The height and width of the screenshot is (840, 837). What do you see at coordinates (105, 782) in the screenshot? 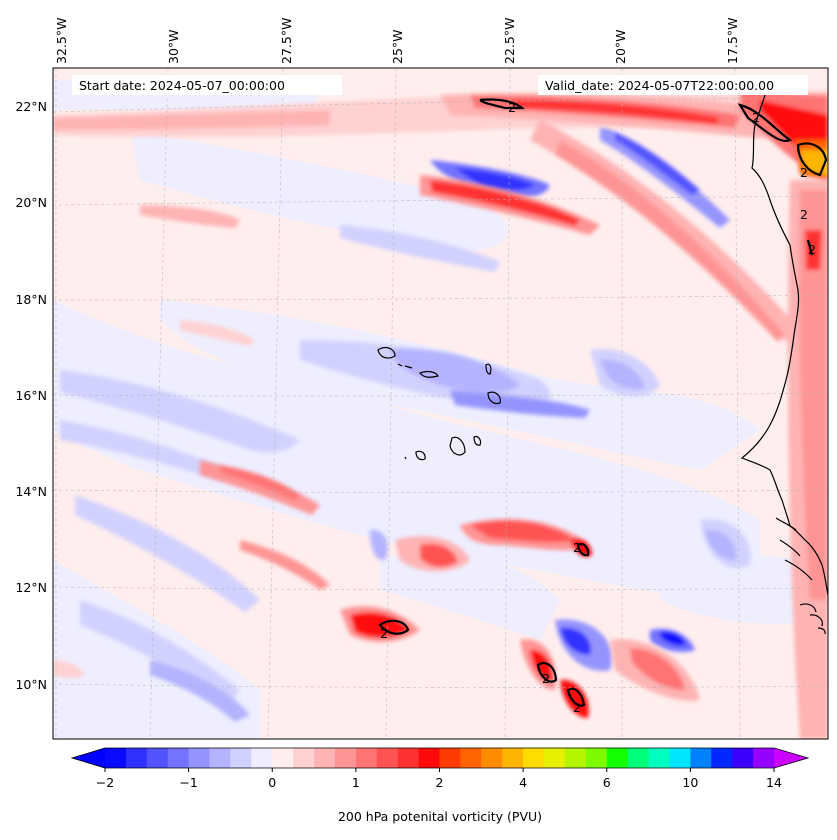
I see `colorbar-tick-label: −2` at bounding box center [105, 782].